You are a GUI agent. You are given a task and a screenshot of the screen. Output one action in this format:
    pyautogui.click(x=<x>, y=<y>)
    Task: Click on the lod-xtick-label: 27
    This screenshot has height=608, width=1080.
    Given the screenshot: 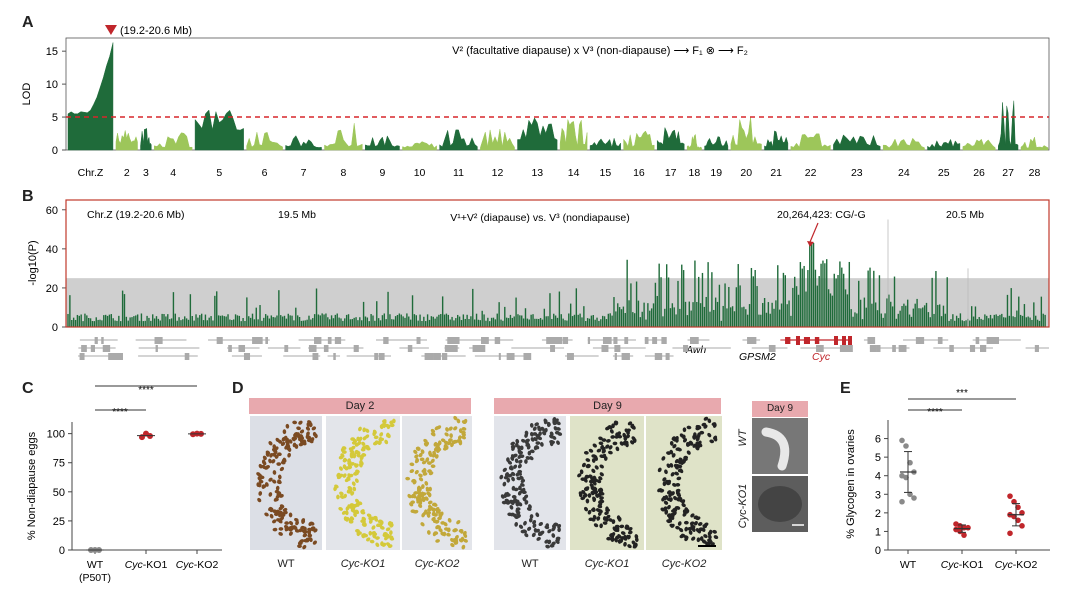 What is the action you would take?
    pyautogui.click(x=1008, y=173)
    